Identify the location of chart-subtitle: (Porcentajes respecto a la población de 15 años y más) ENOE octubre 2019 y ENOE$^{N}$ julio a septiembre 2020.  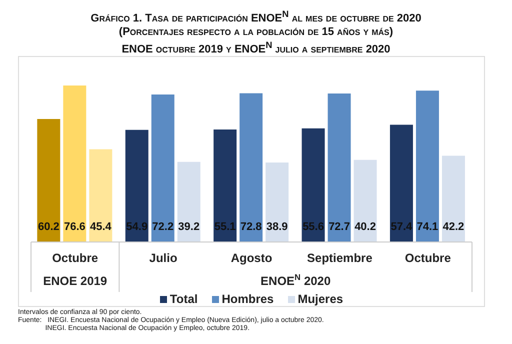
(256, 41).